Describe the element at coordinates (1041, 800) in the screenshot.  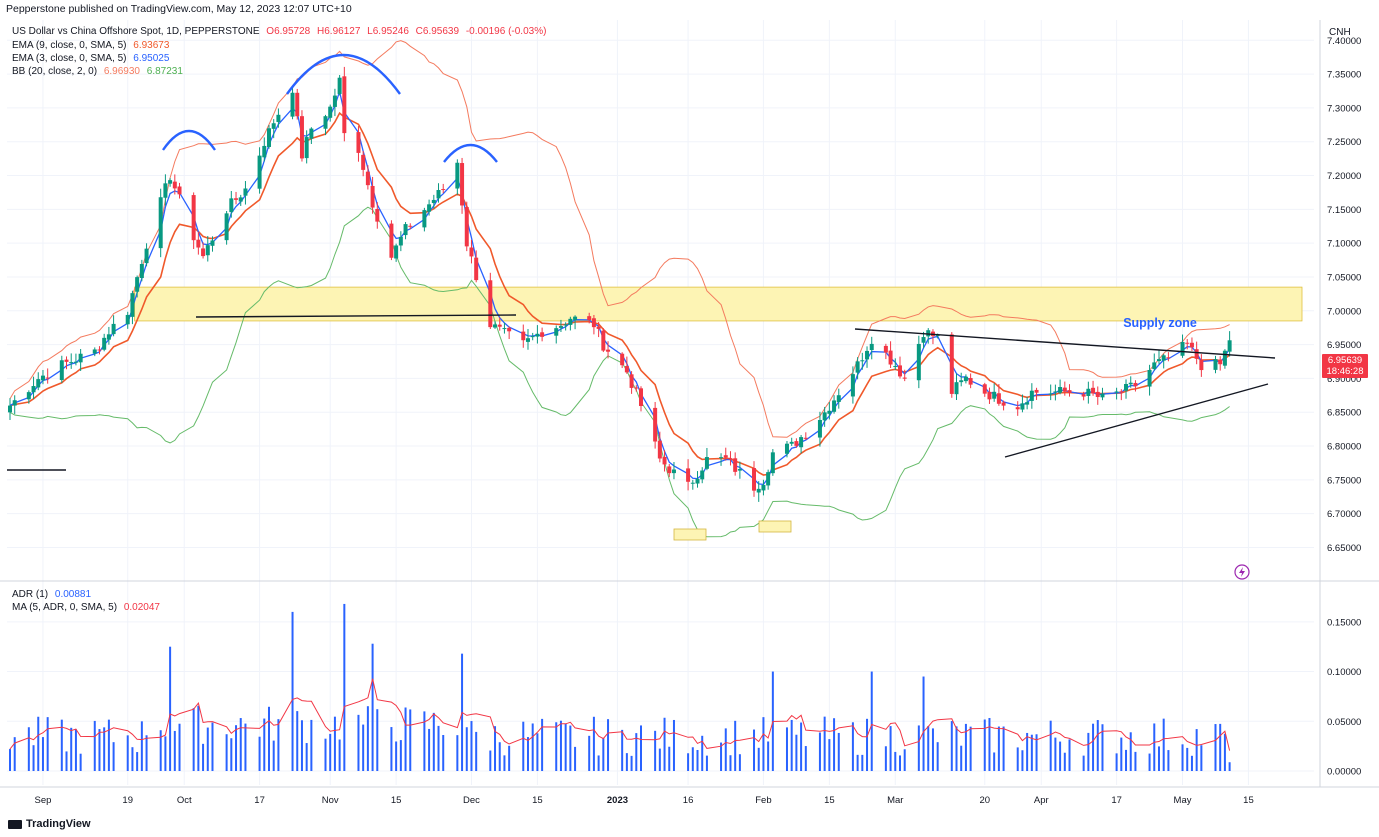
I see `x-tick-label: Apr` at that location.